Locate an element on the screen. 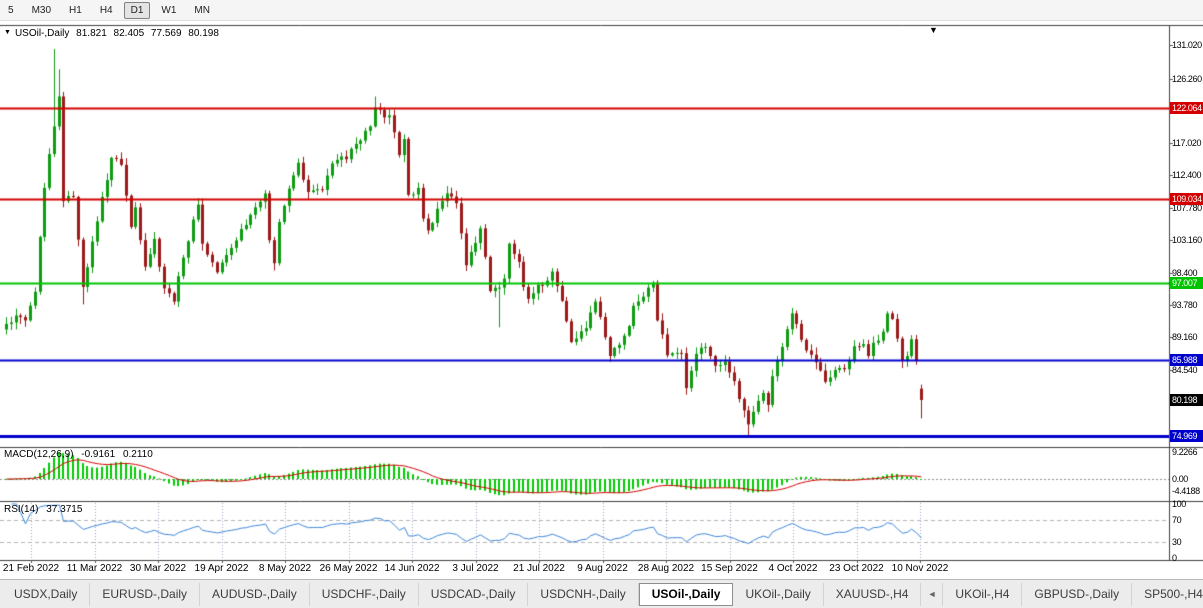 Image resolution: width=1203 pixels, height=608 pixels. rsi-name: RSI(14) is located at coordinates (21, 509).